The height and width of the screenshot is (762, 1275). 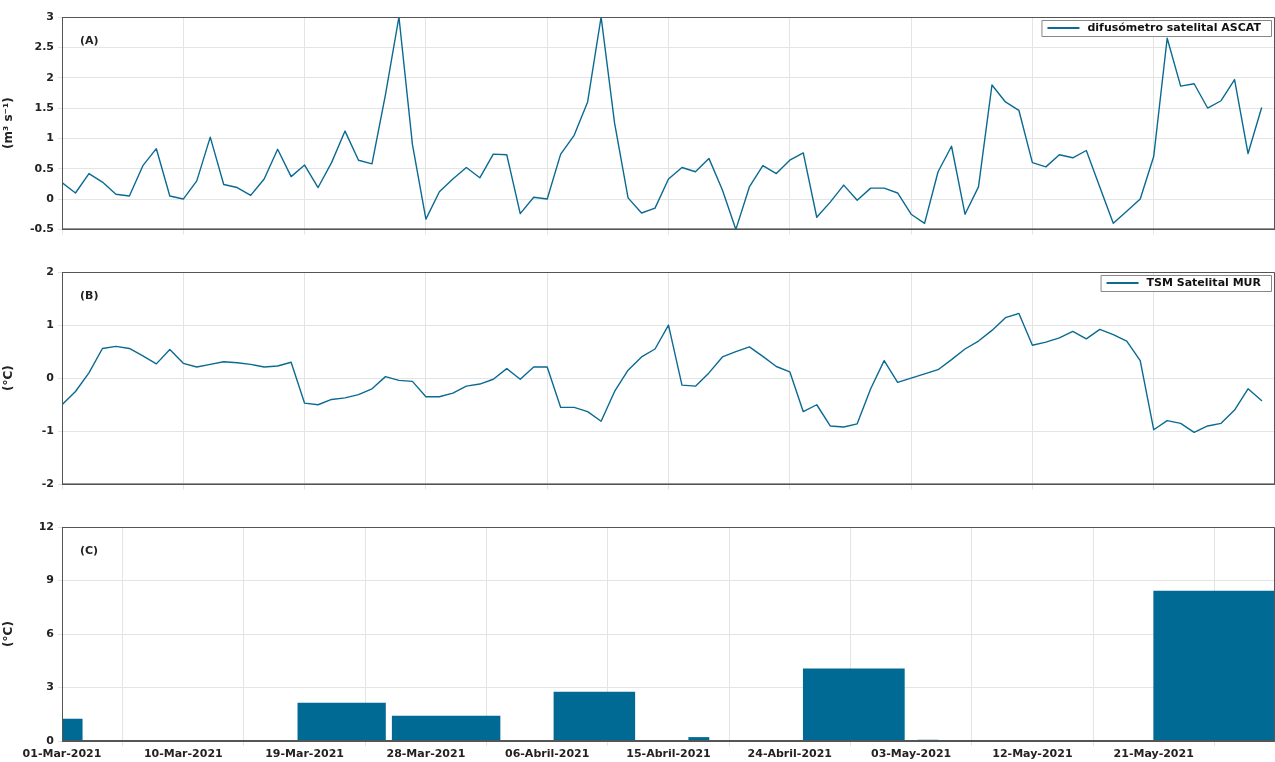 What do you see at coordinates (62, 754) in the screenshot?
I see `x-tick-label: 01-Mar-2021` at bounding box center [62, 754].